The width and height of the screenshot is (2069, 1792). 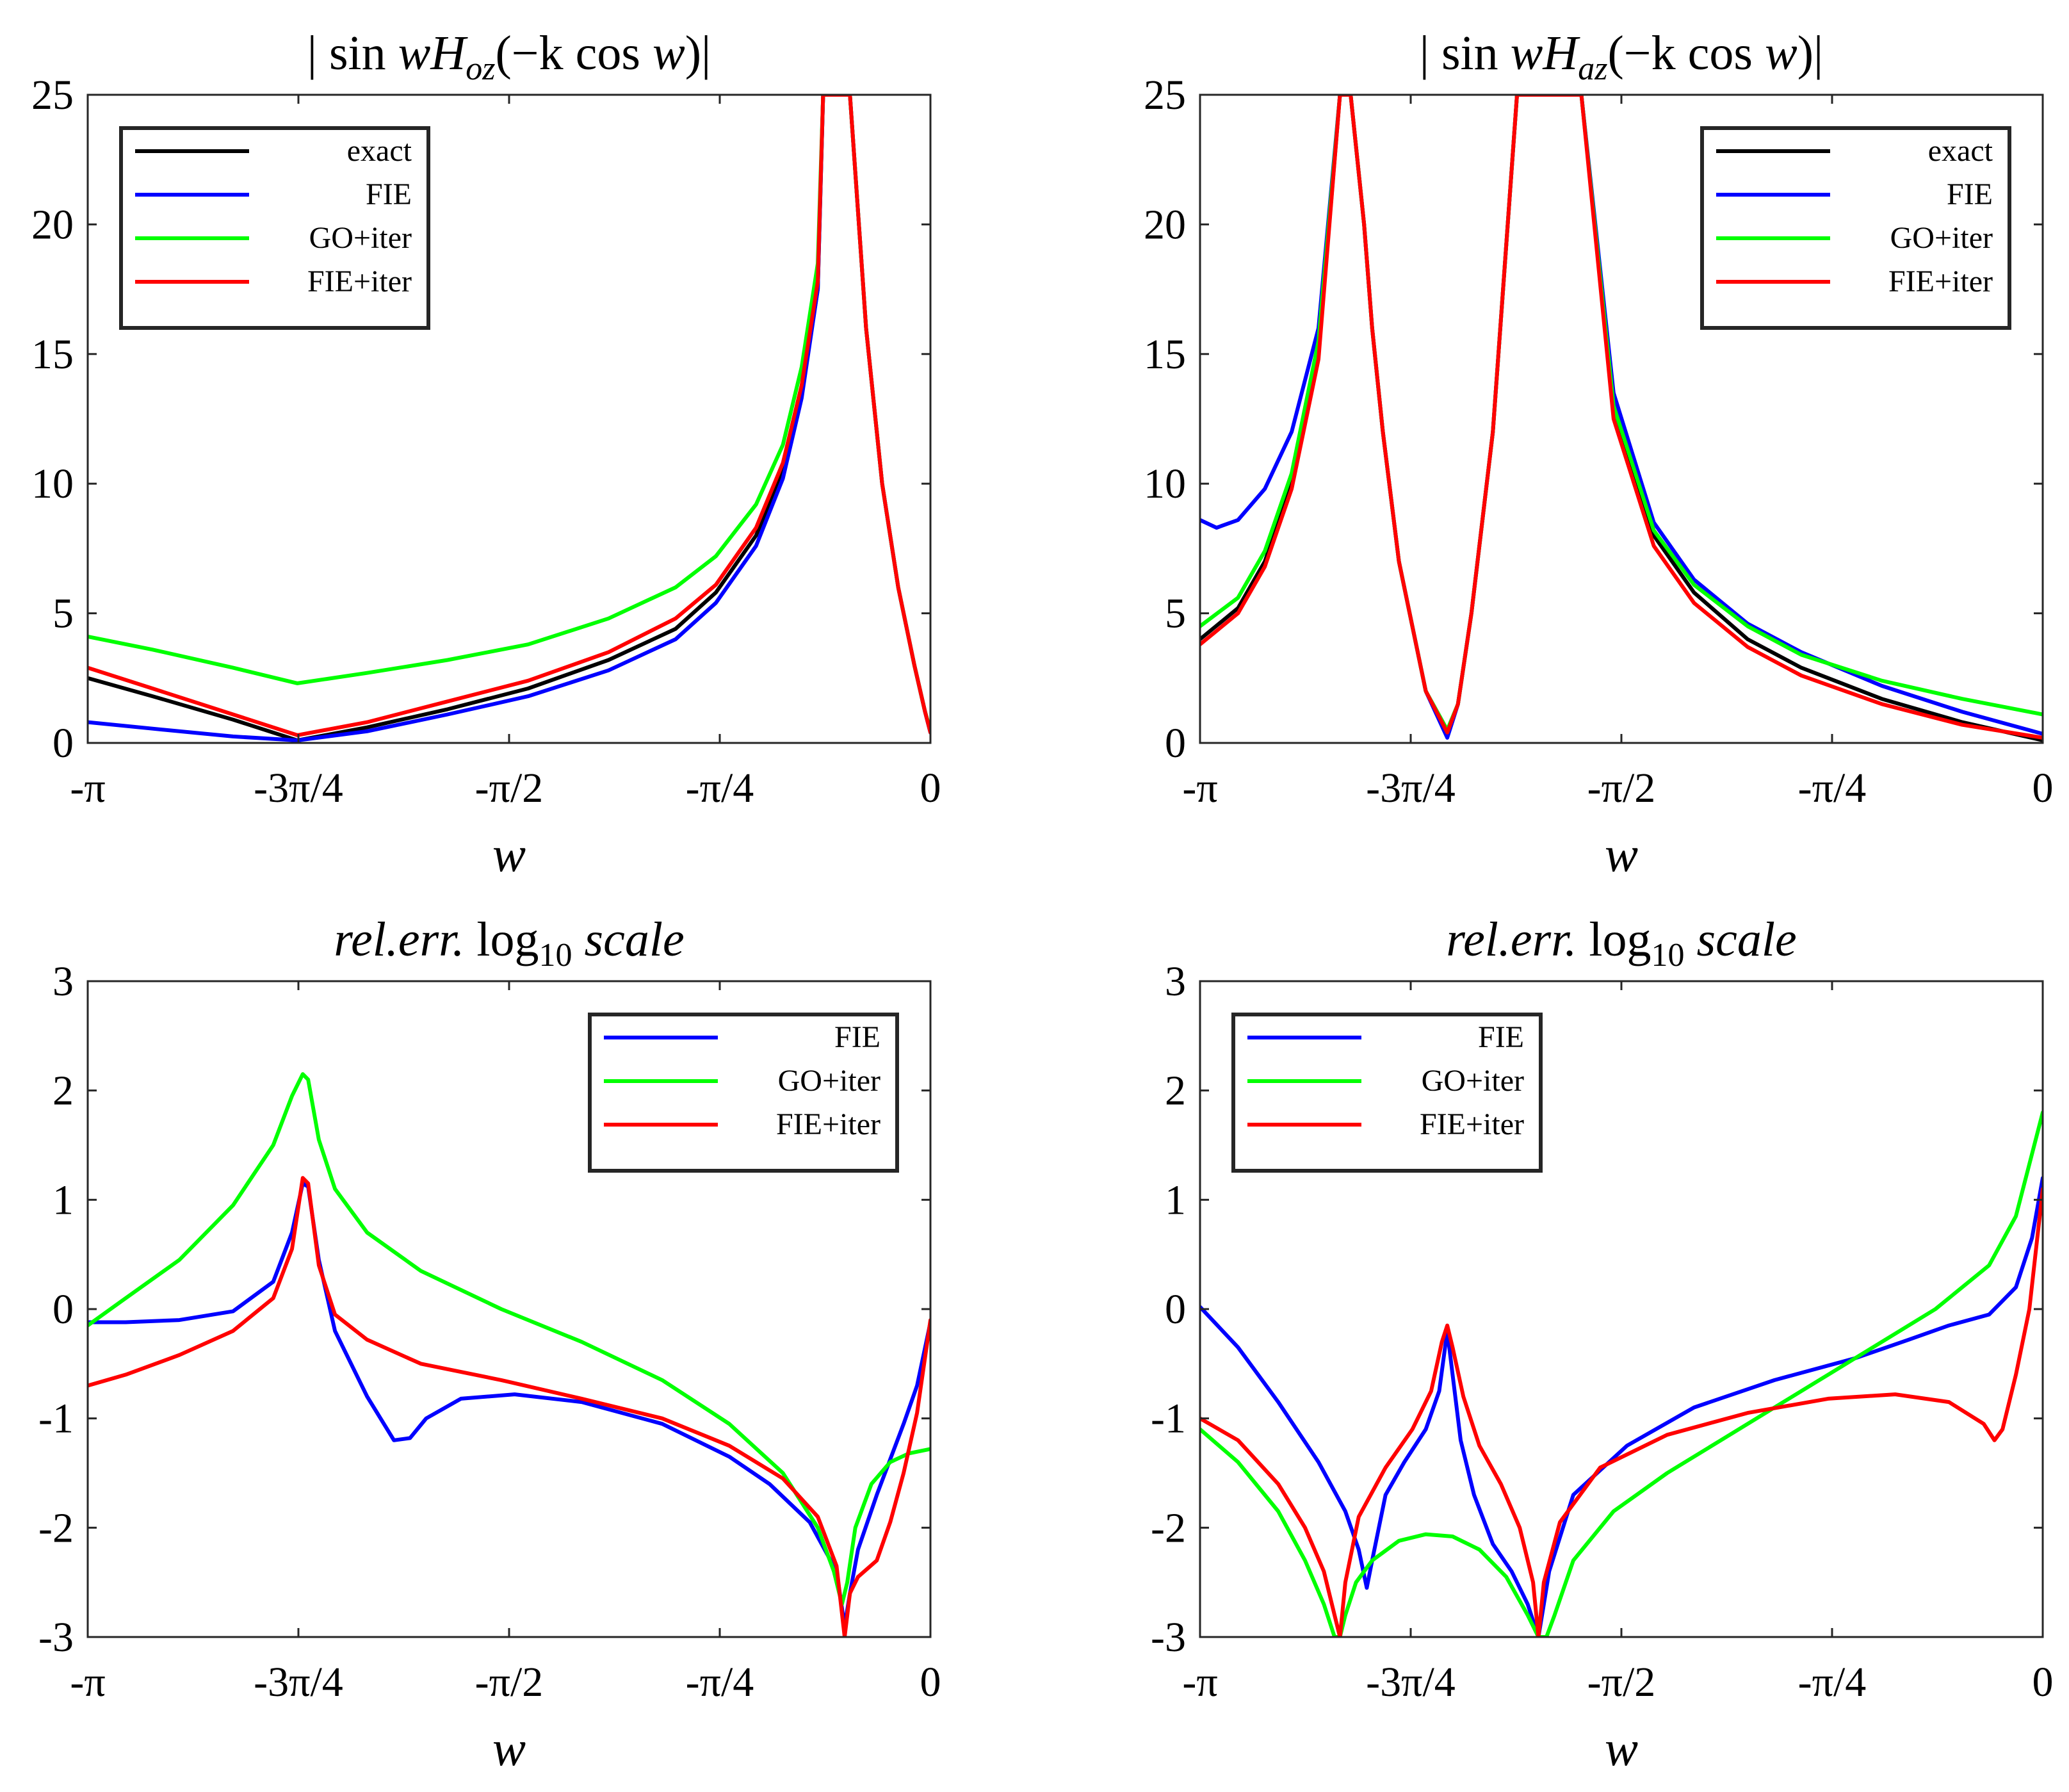 I want to click on title-subscript: az, so click(x=1593, y=69).